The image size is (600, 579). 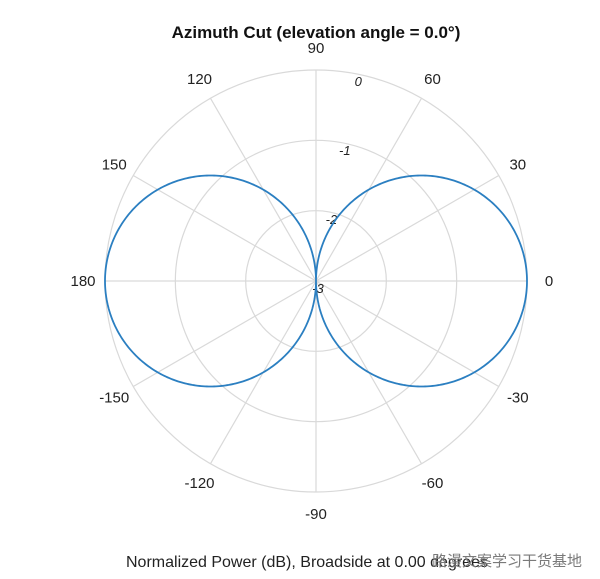 I want to click on angle-label-10: 150, so click(x=114, y=165).